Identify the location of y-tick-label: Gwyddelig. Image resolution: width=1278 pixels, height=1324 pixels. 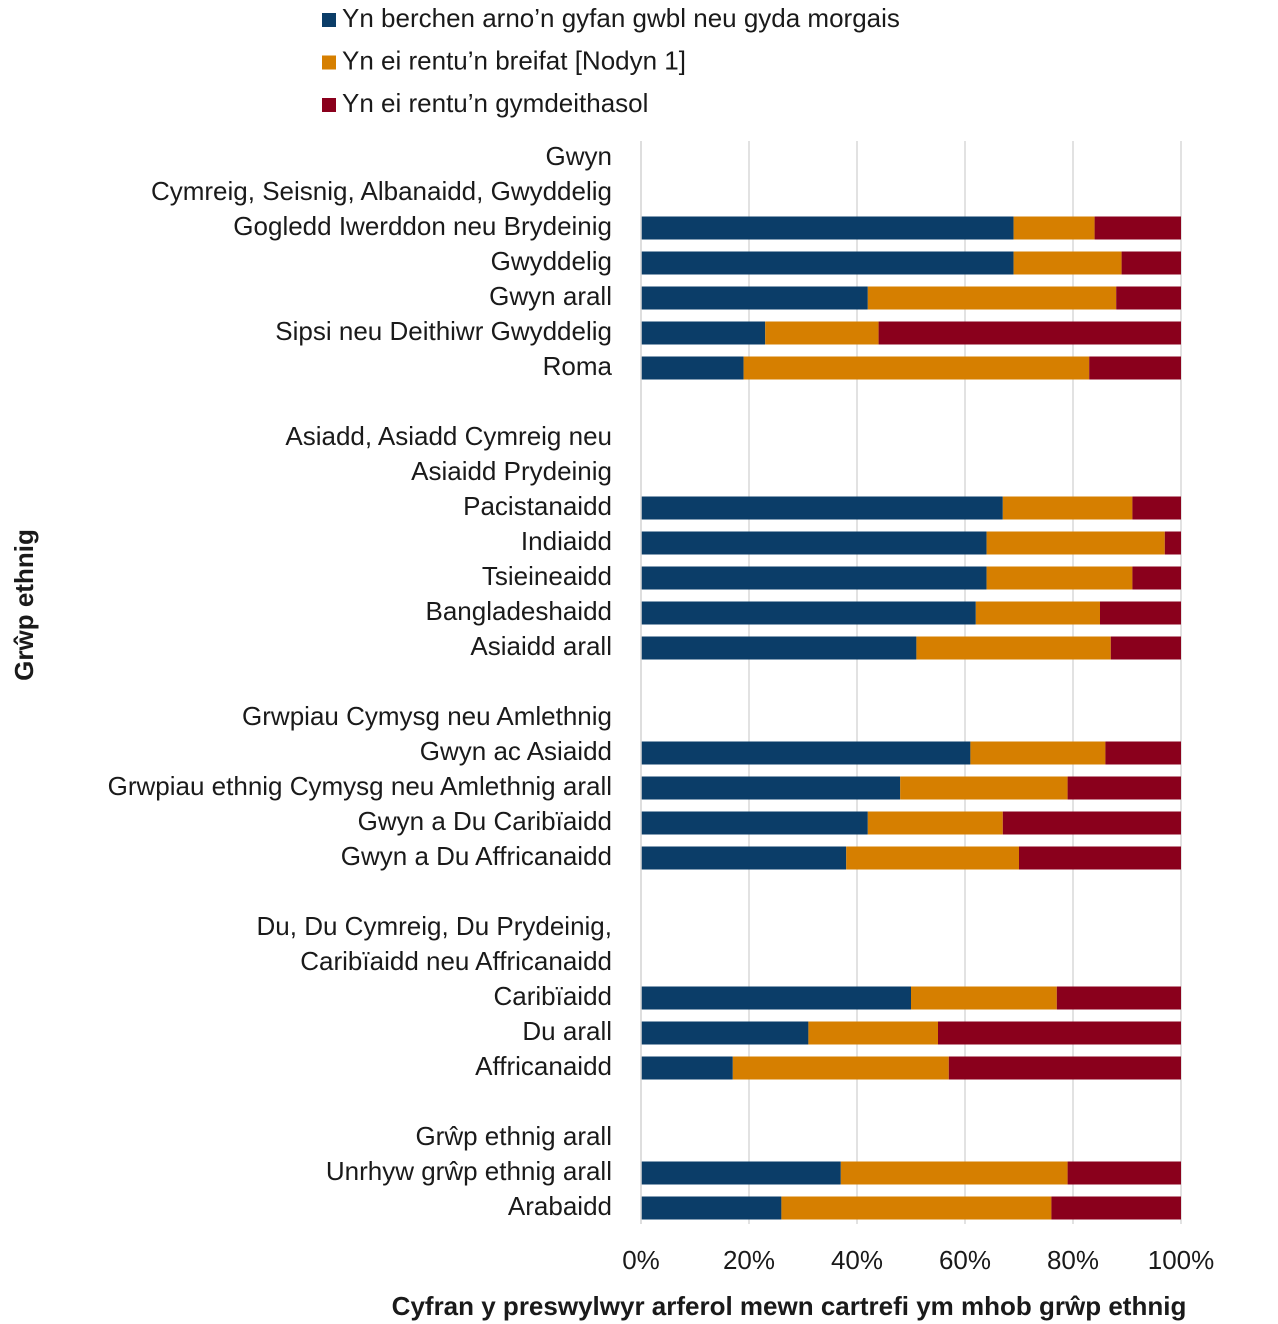
(551, 261).